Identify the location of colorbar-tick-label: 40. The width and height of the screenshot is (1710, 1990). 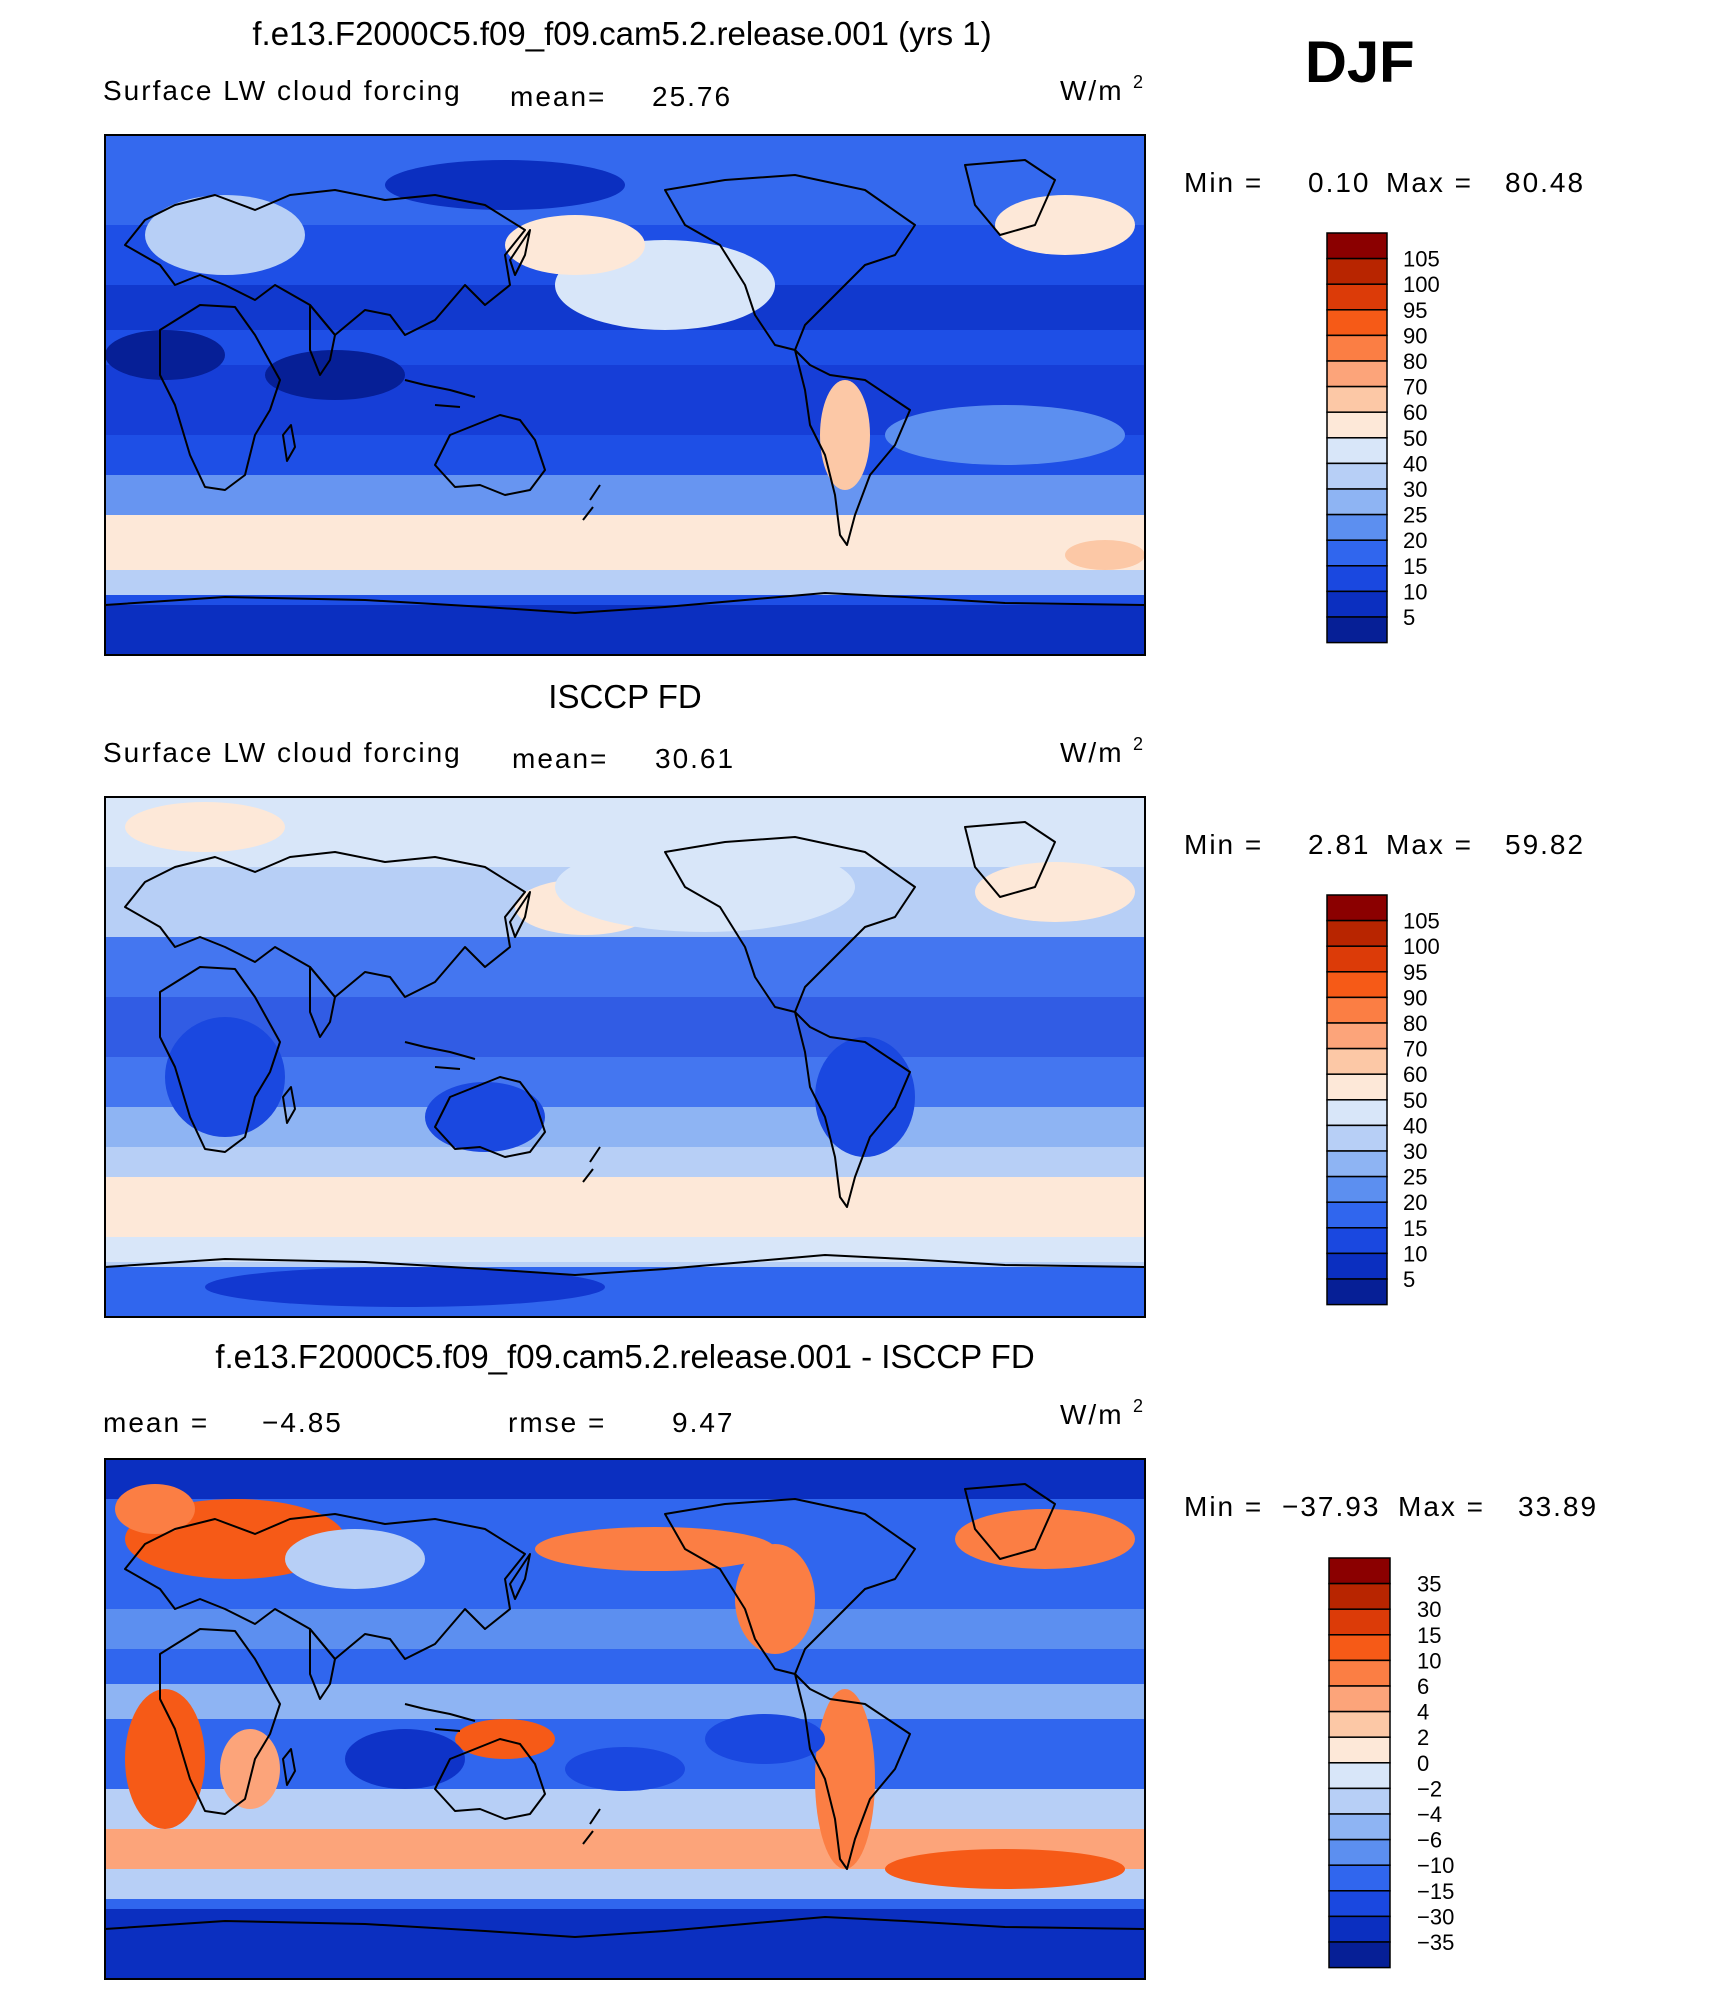
(1415, 1125).